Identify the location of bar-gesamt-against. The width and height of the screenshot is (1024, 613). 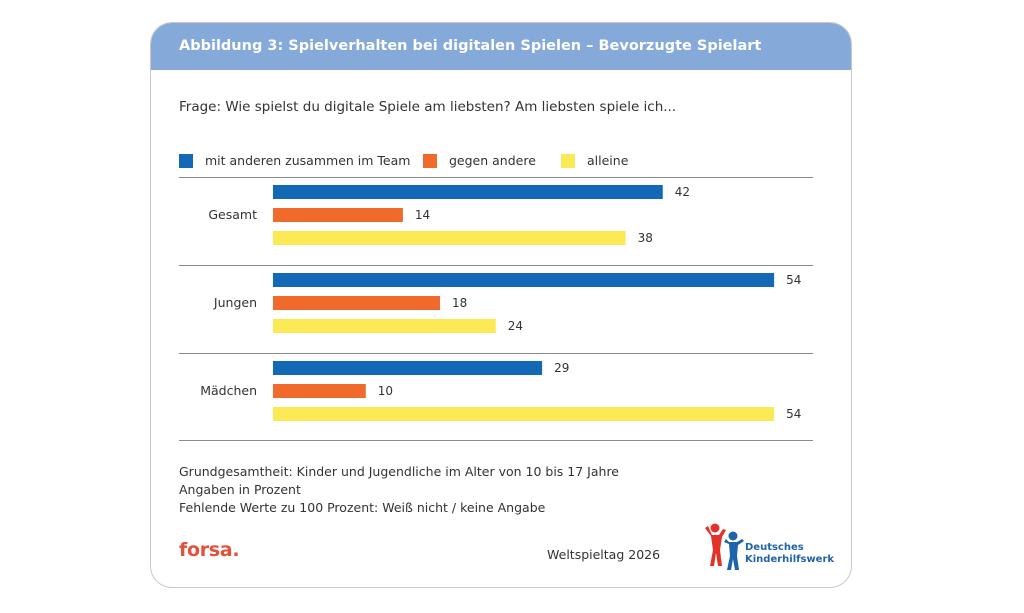
(338, 215).